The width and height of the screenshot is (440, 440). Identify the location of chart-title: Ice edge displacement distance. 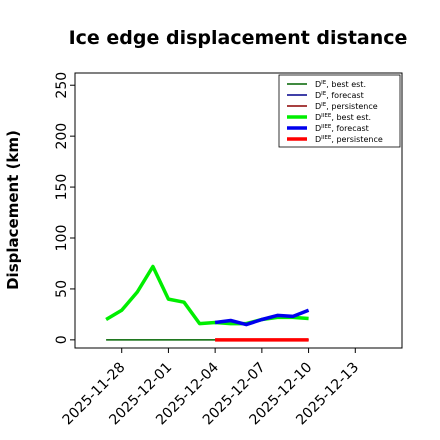
(238, 38).